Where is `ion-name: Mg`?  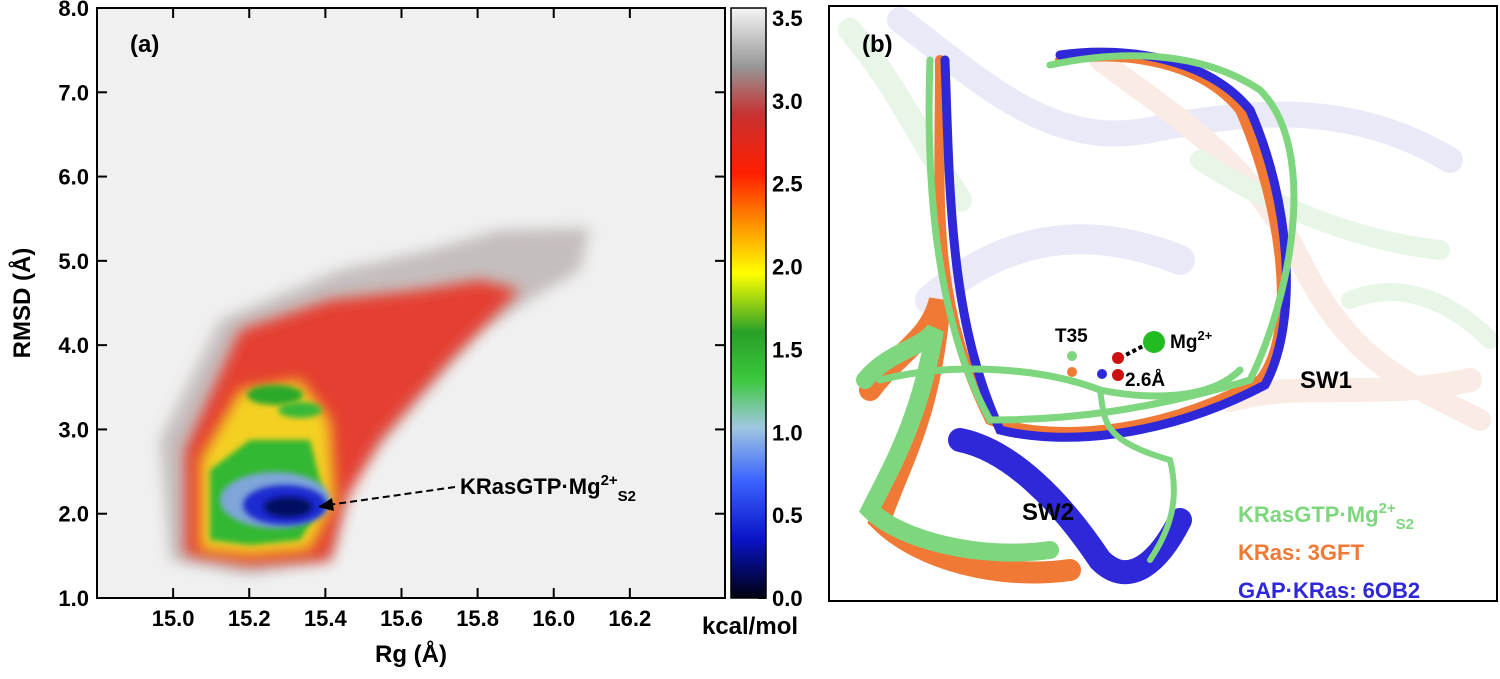
ion-name: Mg is located at coordinates (1183, 342).